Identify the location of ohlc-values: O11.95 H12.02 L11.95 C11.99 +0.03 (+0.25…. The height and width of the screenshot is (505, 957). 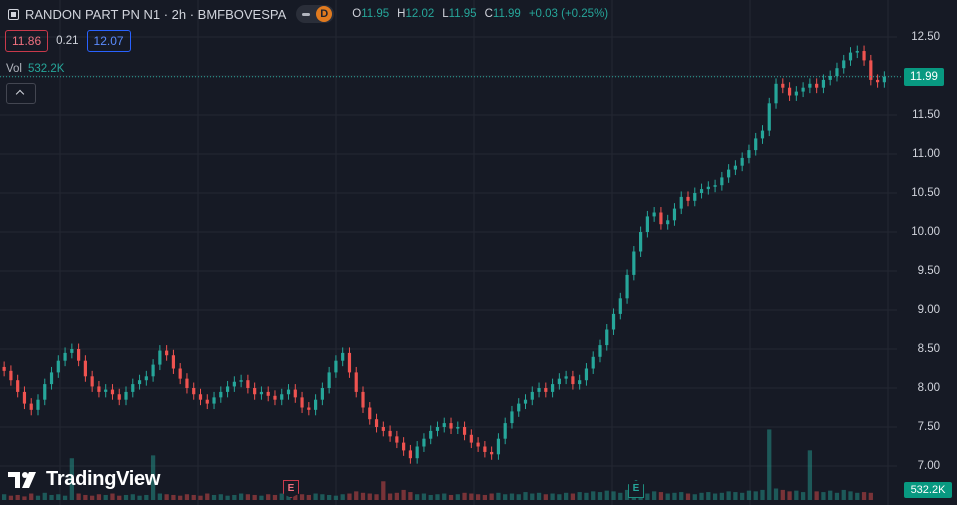
(480, 14).